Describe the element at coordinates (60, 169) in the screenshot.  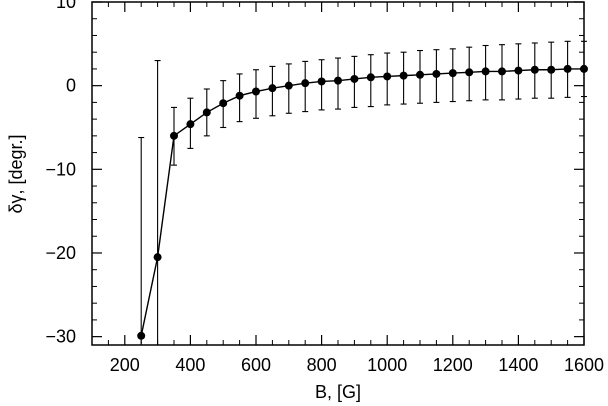
I see `y-tick-label: −10` at that location.